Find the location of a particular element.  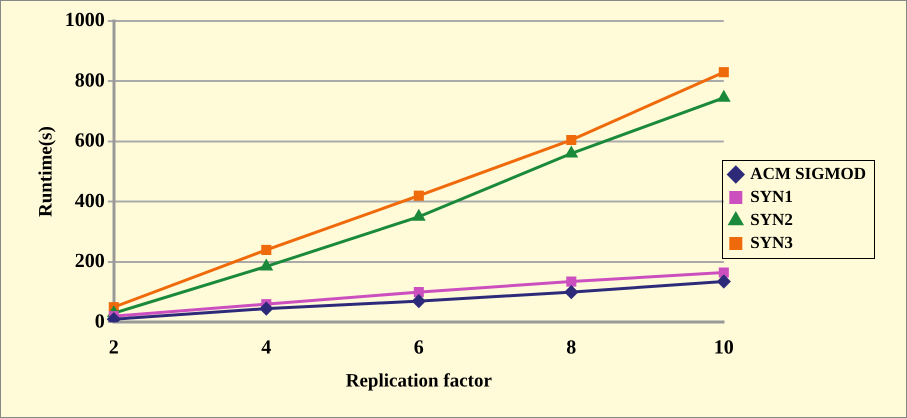

y-axis-title: Runtime(s) is located at coordinates (45, 171).